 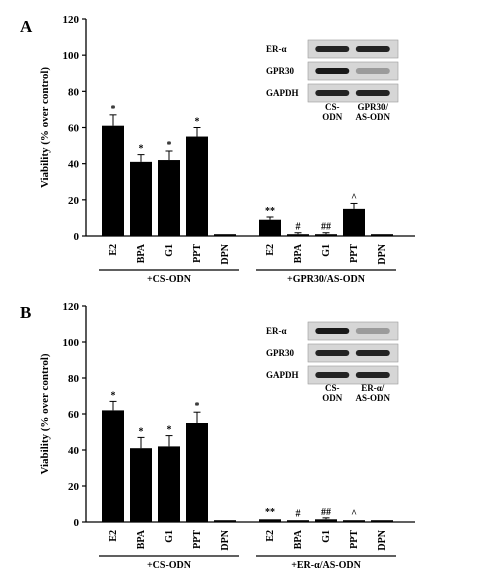 I want to click on significance-mark: ##, so click(x=326, y=227).